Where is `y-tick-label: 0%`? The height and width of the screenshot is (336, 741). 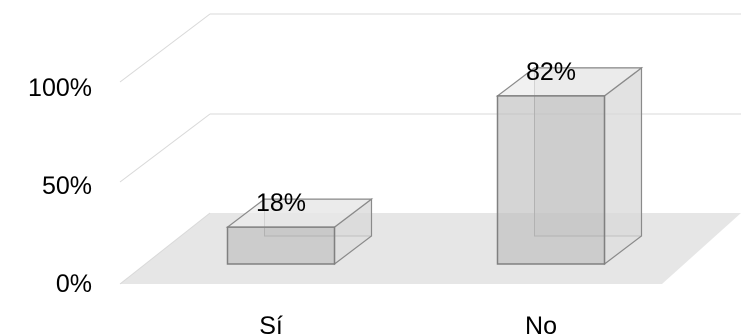 y-tick-label: 0% is located at coordinates (74, 284).